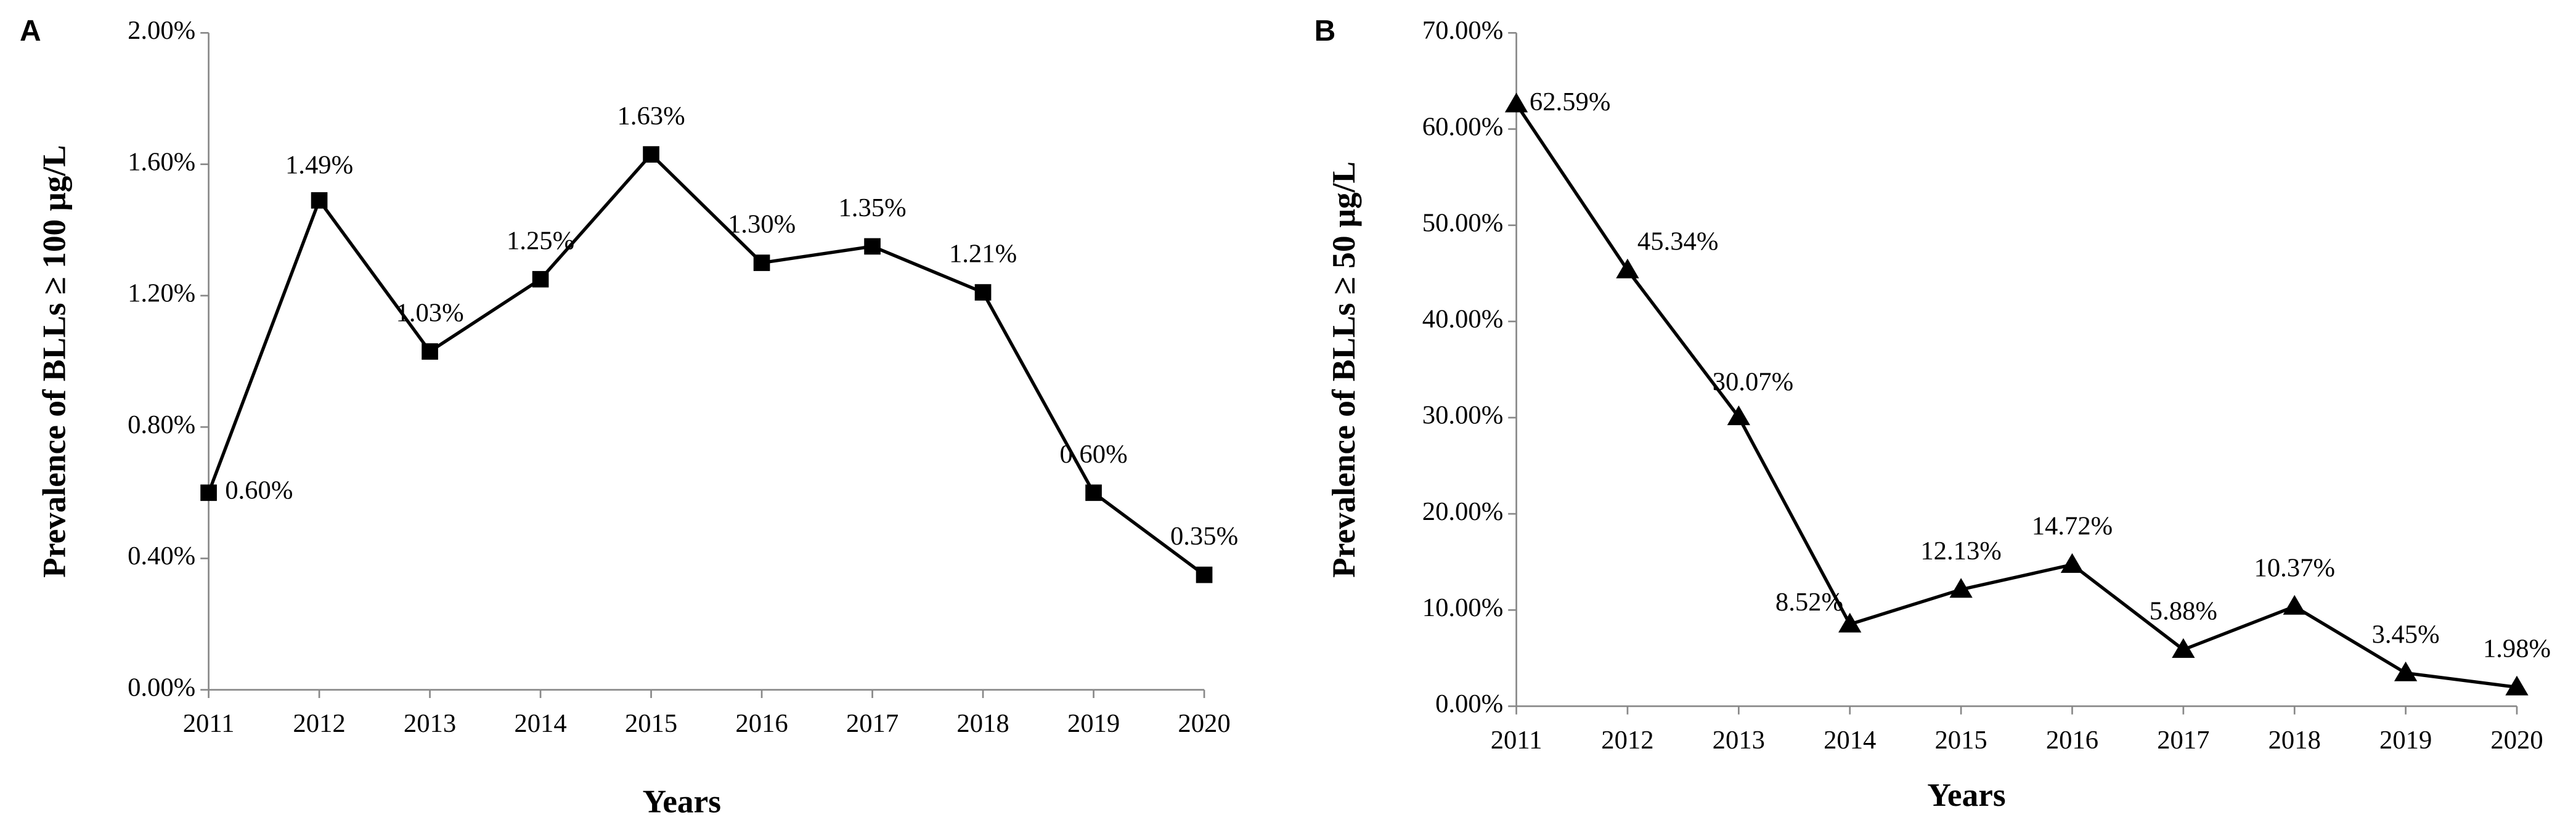 This screenshot has height=836, width=2576. What do you see at coordinates (1462, 511) in the screenshot?
I see `y-tick-label: 20.00%` at bounding box center [1462, 511].